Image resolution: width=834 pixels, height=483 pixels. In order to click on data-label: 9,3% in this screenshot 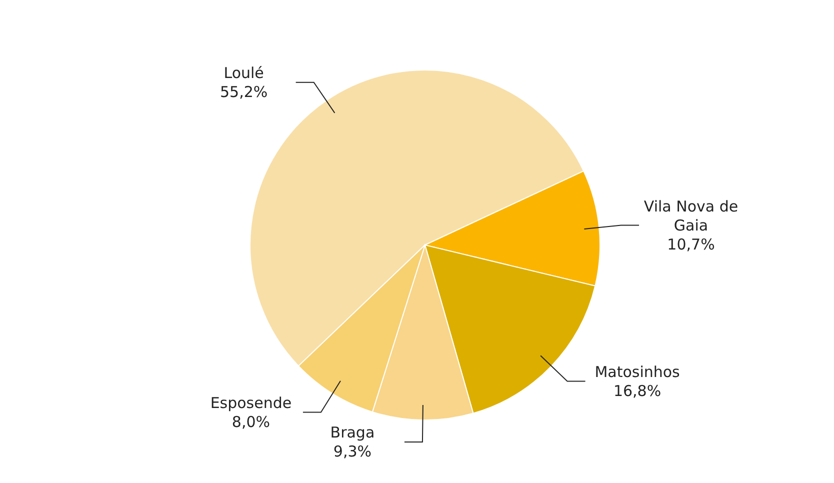, I will do `click(352, 451)`.